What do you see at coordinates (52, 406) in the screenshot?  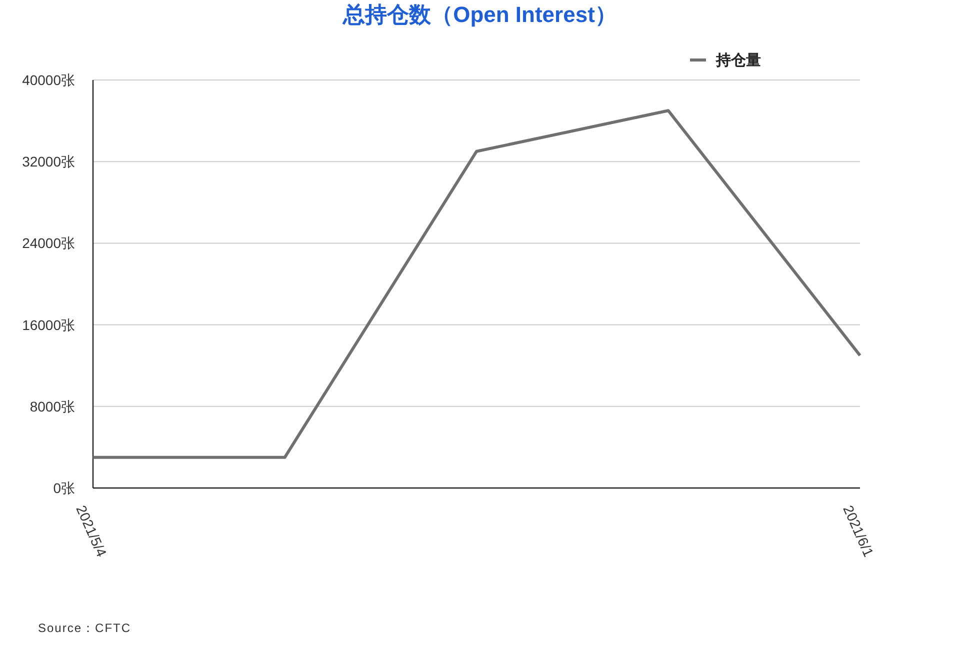 I see `y-tick-label: 8000张` at bounding box center [52, 406].